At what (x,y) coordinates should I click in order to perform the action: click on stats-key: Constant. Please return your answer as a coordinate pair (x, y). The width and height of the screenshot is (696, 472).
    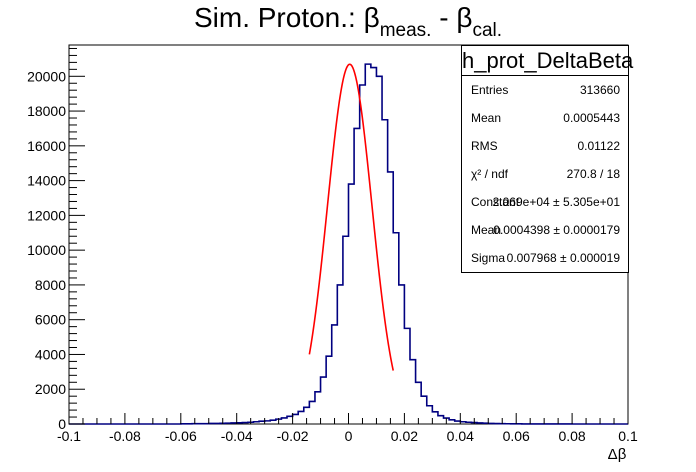
    Looking at the image, I should click on (495, 202).